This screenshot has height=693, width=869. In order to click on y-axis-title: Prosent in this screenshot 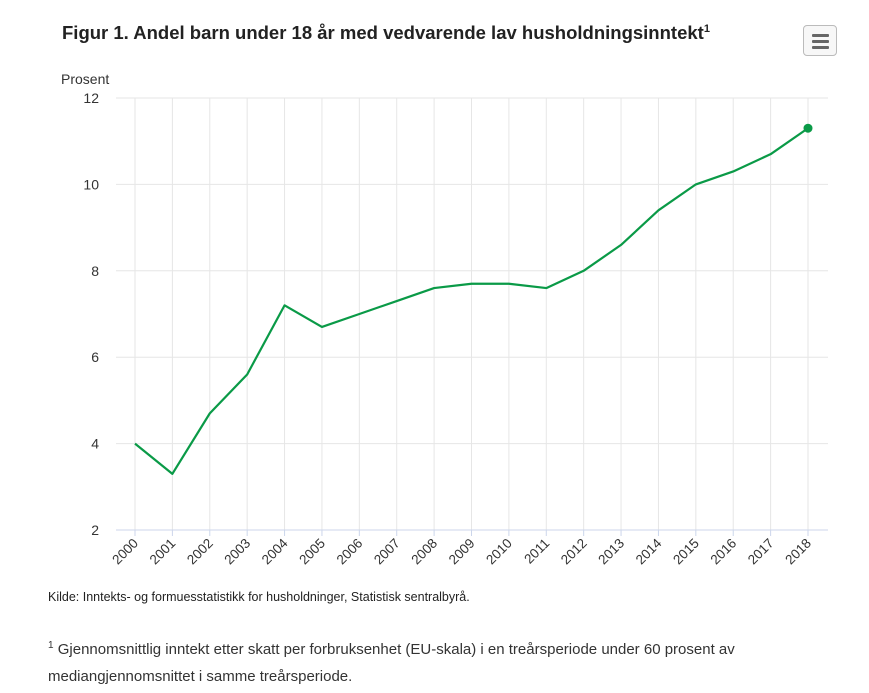, I will do `click(85, 79)`.